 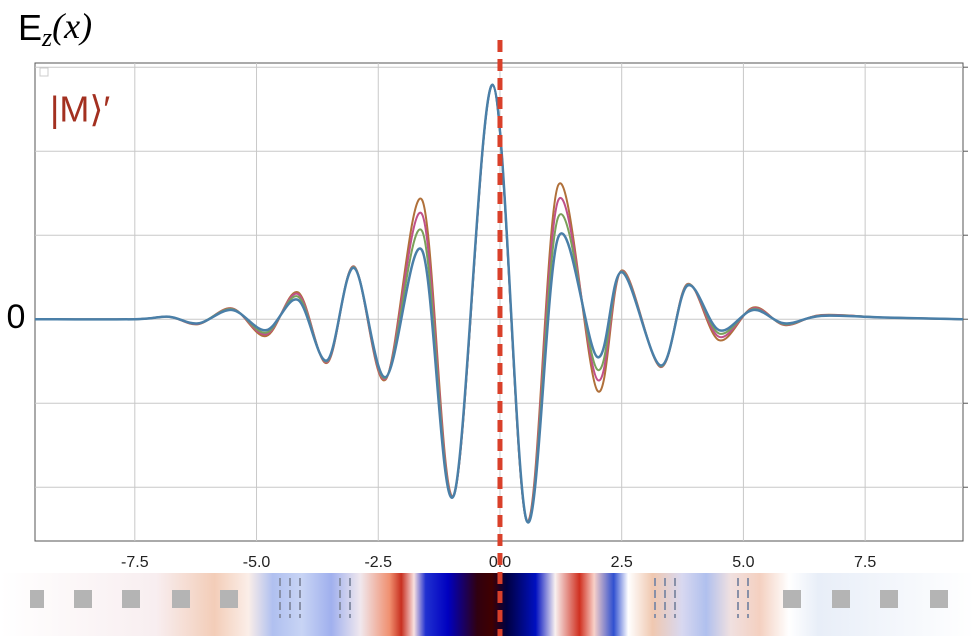 I want to click on field-strip, so click(x=487, y=604).